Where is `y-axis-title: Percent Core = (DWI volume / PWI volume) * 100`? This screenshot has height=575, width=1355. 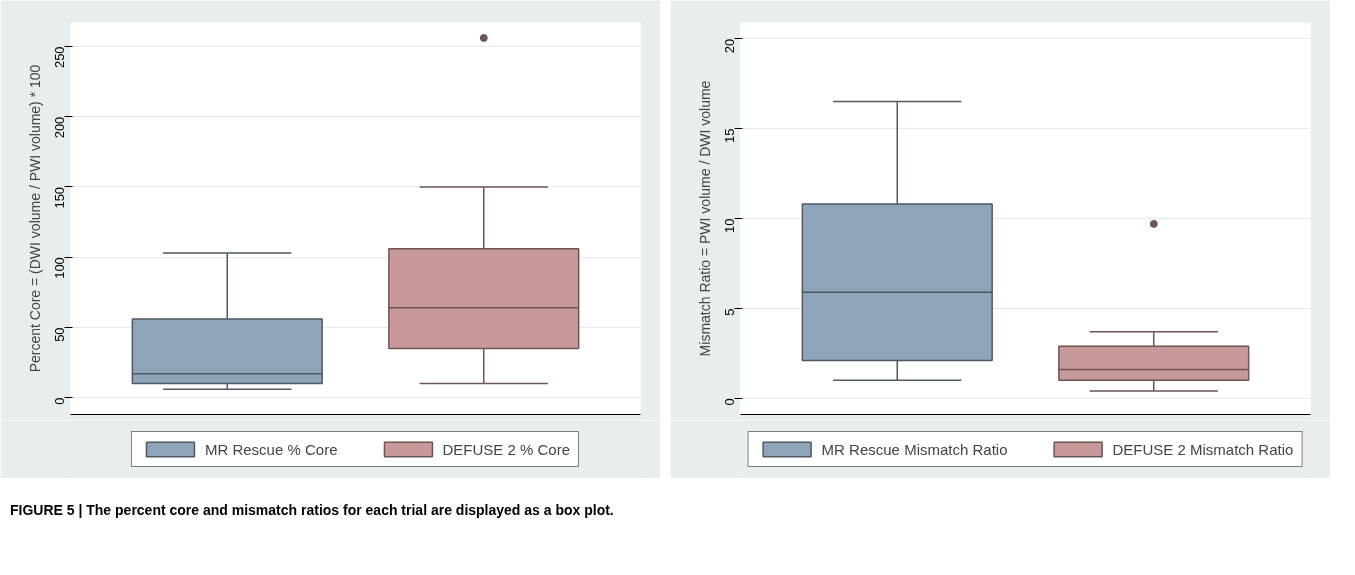
y-axis-title: Percent Core = (DWI volume / PWI volume) * 100 is located at coordinates (34, 218).